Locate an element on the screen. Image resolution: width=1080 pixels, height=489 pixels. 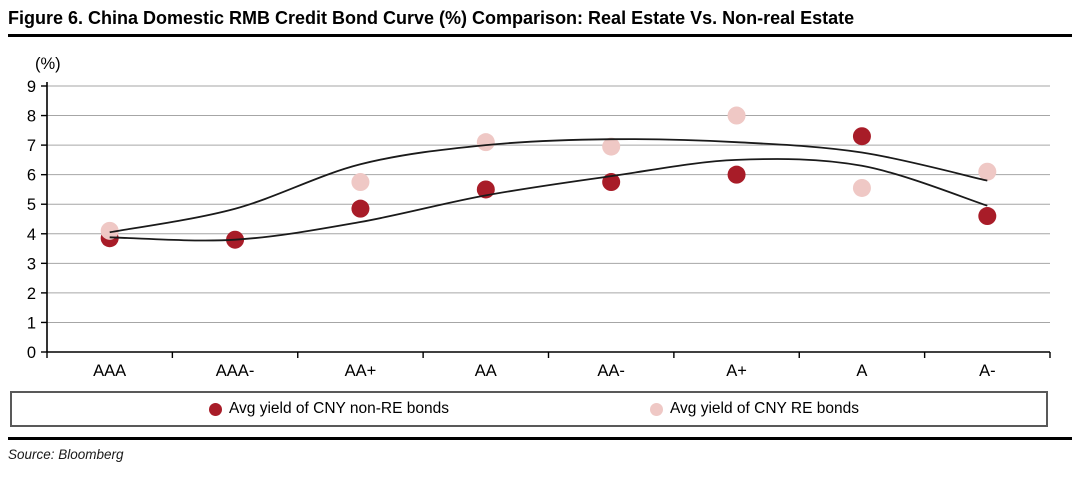
legend-label-nonre: Avg yield of CNY non-RE bonds is located at coordinates (339, 408).